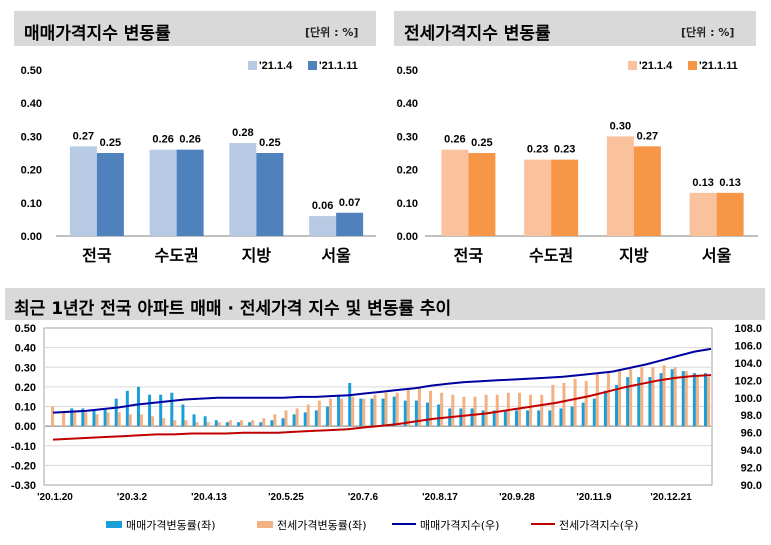 The image size is (771, 545). What do you see at coordinates (718, 66) in the screenshot?
I see `jeonse-legend-label-1: '21.1.11` at bounding box center [718, 66].